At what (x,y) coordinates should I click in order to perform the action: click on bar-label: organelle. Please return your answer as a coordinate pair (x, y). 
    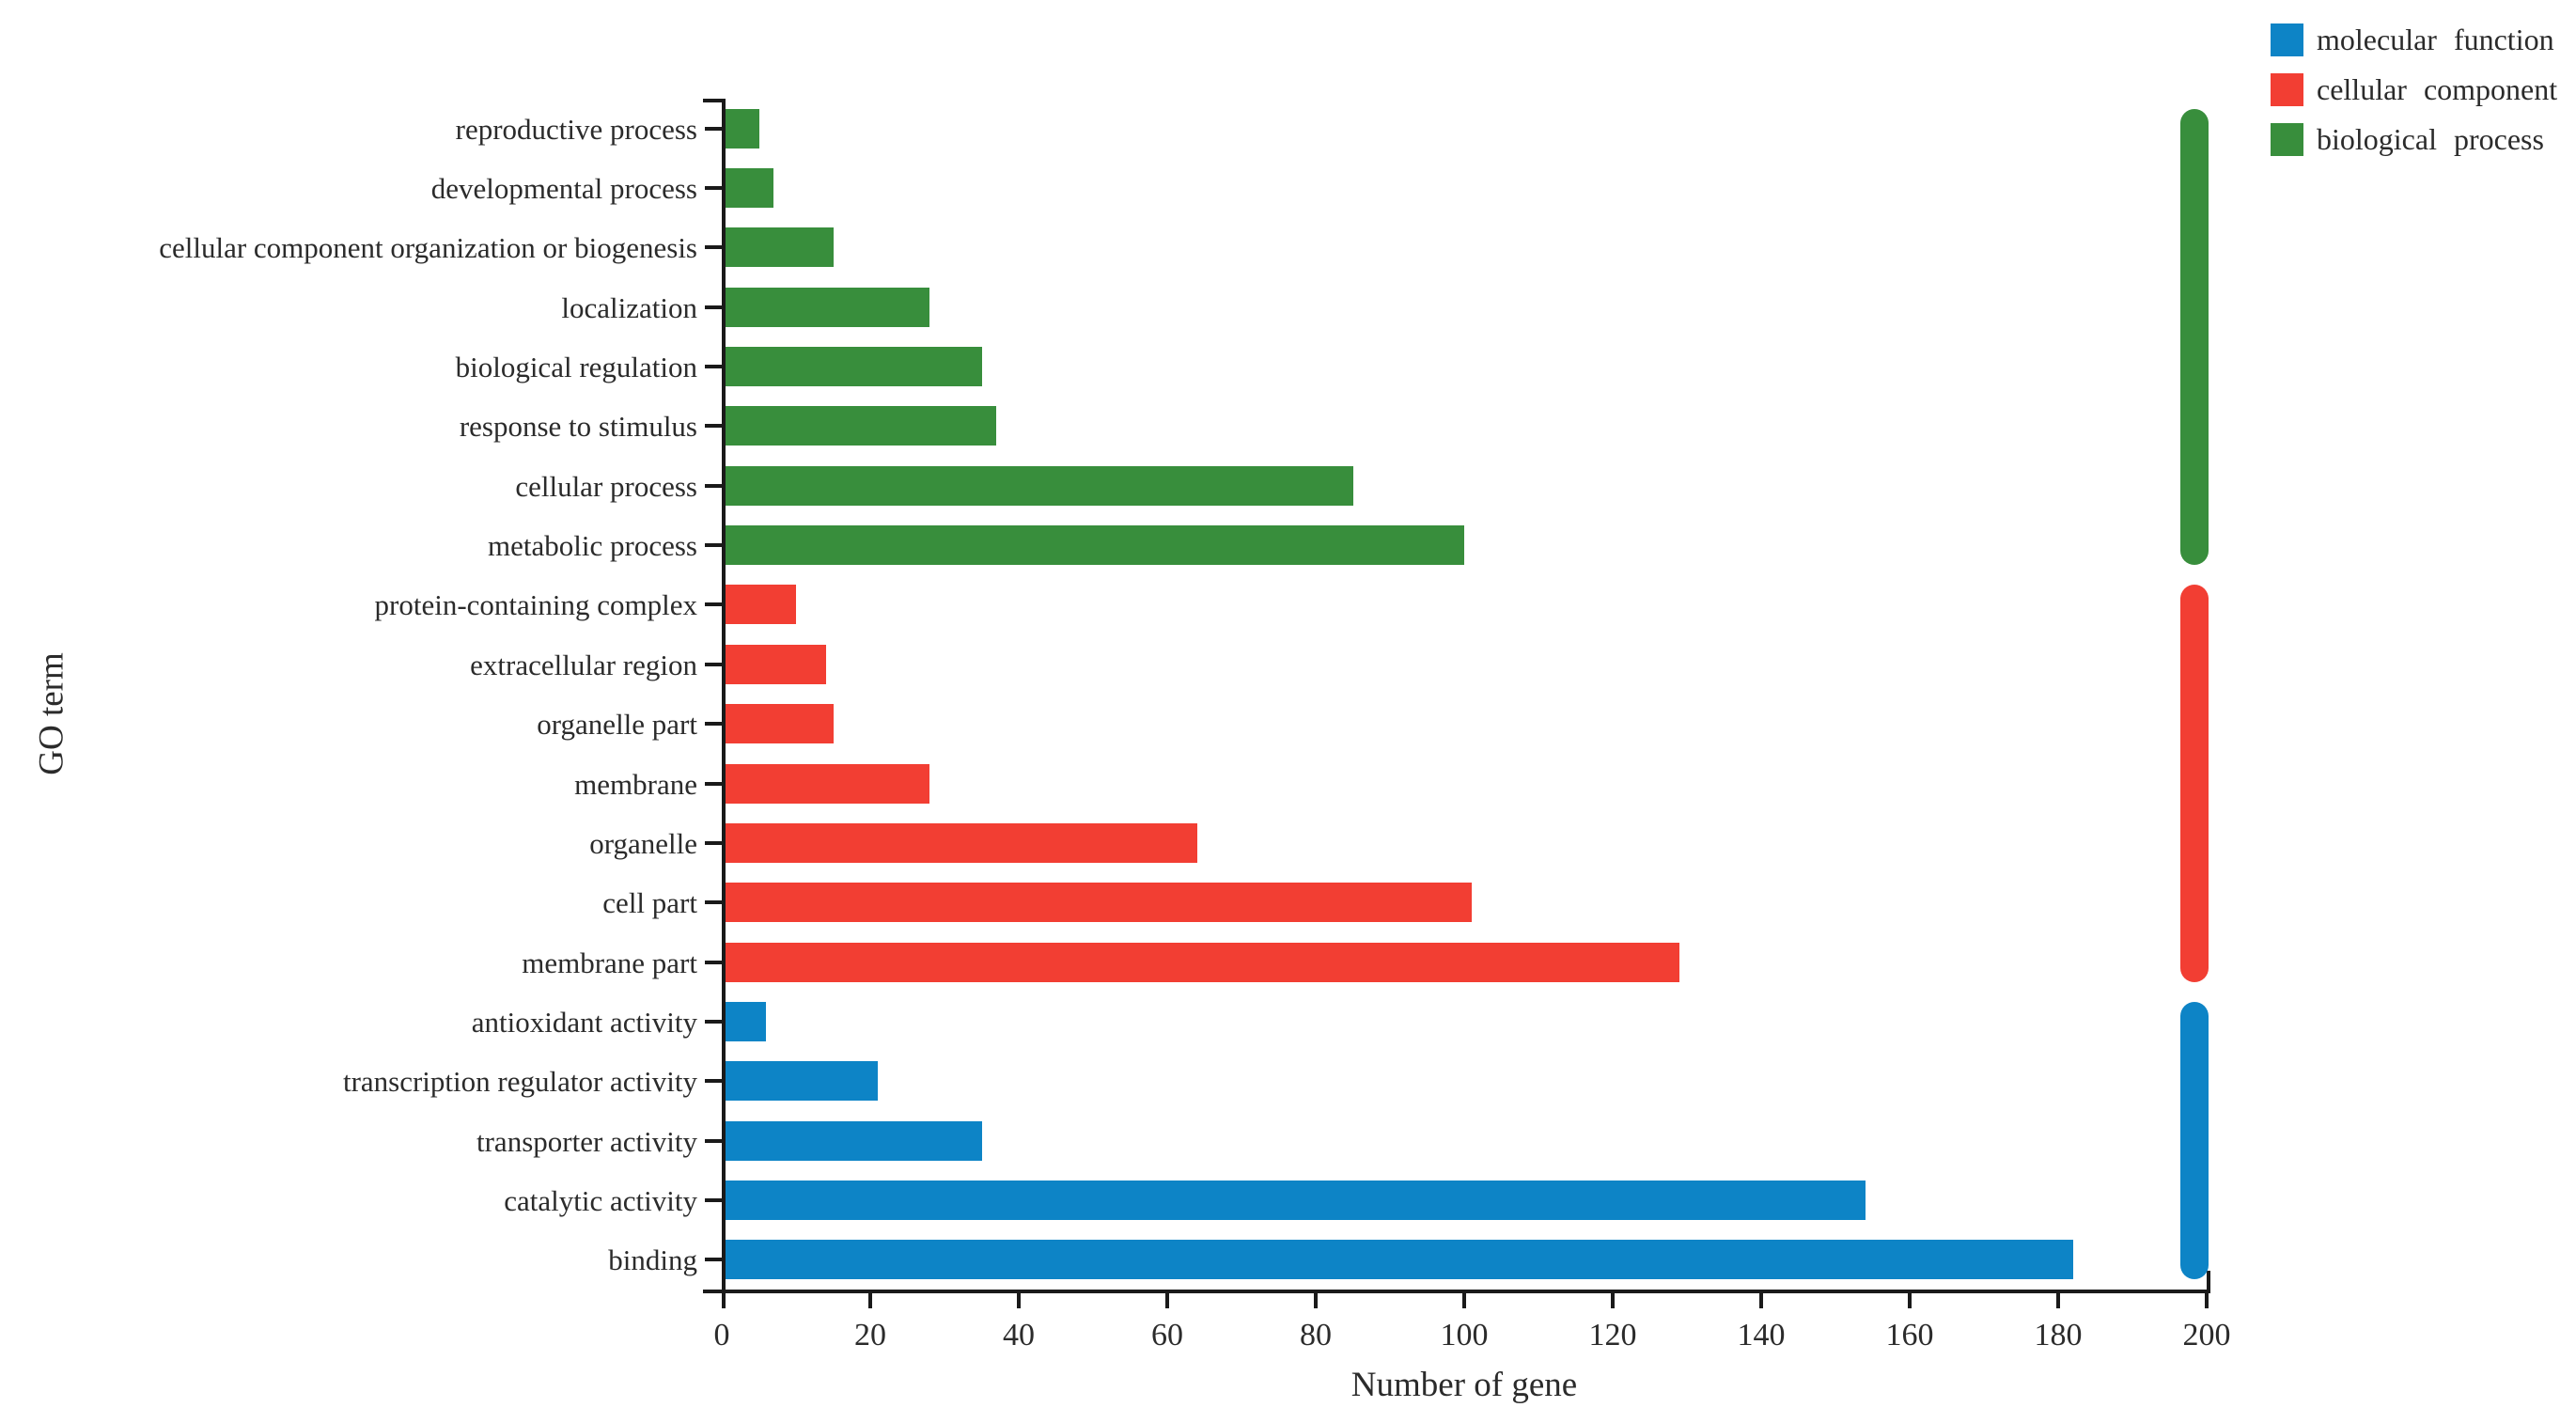
    Looking at the image, I should click on (643, 843).